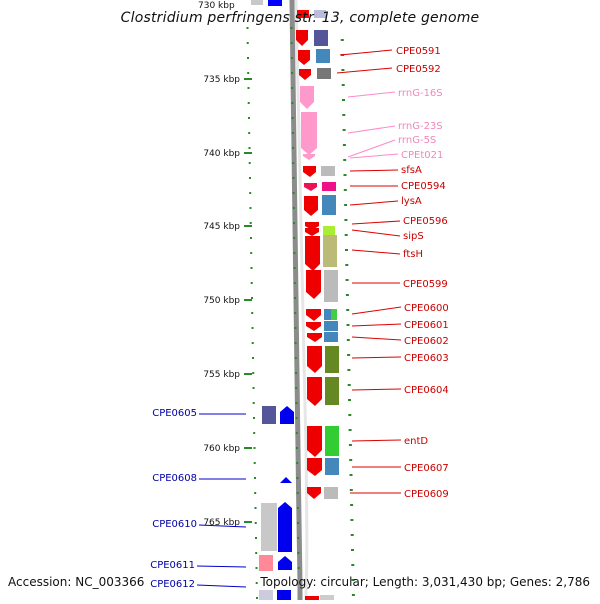 The width and height of the screenshot is (600, 604). I want to click on gene-label: CPE0610, so click(174, 524).